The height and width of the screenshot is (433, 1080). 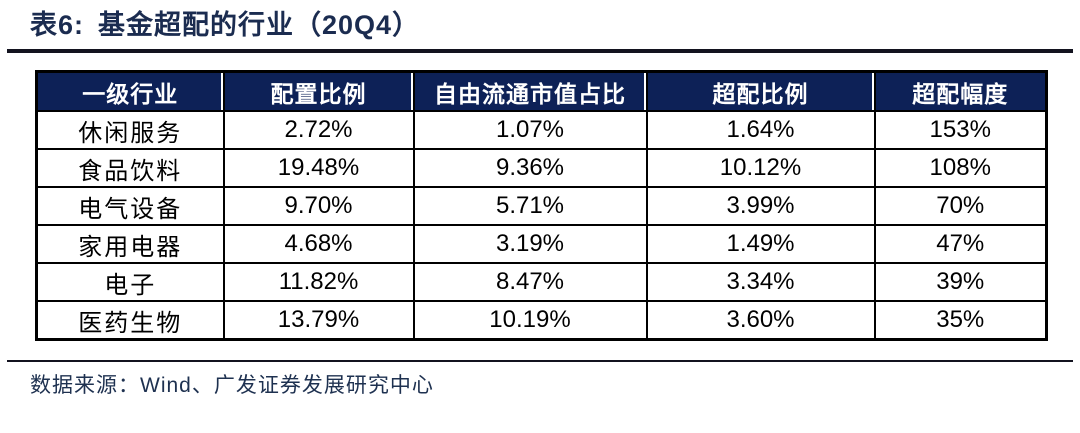 What do you see at coordinates (760, 168) in the screenshot?
I see `overweight-ratio-value: 10.12%` at bounding box center [760, 168].